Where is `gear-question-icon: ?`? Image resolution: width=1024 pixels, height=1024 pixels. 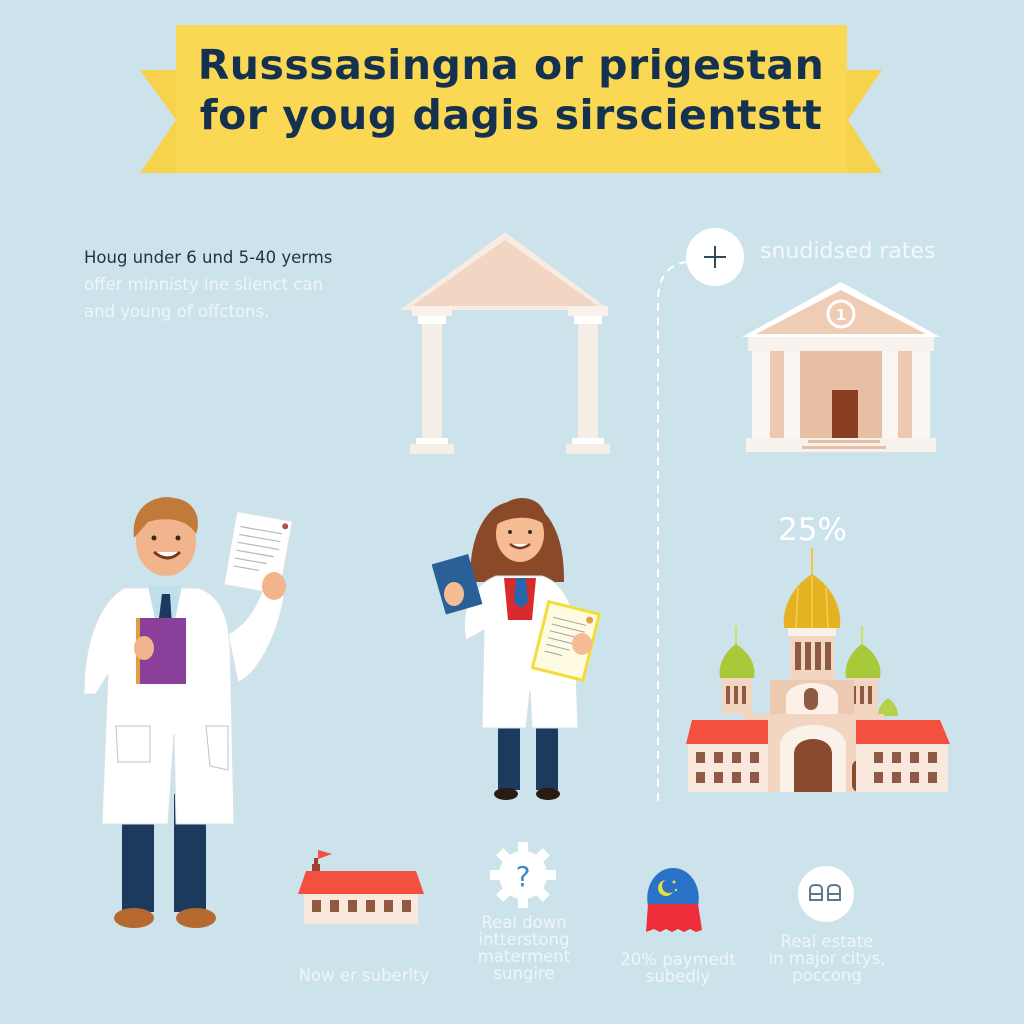
gear-question-icon: ? is located at coordinates (523, 875).